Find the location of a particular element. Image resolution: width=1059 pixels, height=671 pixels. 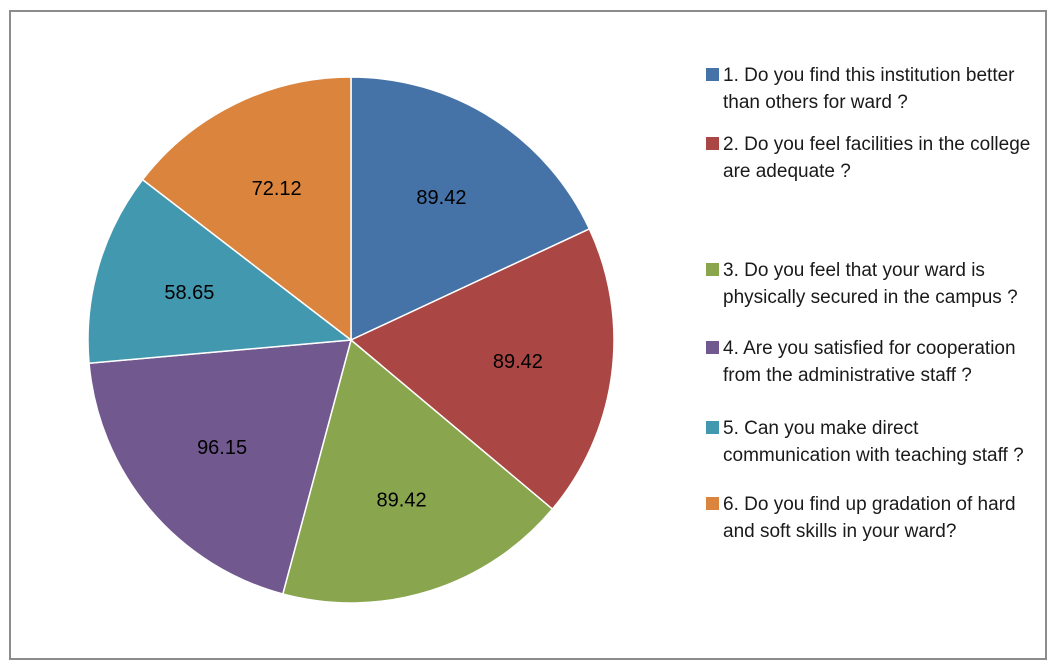

data-label-2: 89.42 is located at coordinates (518, 362).